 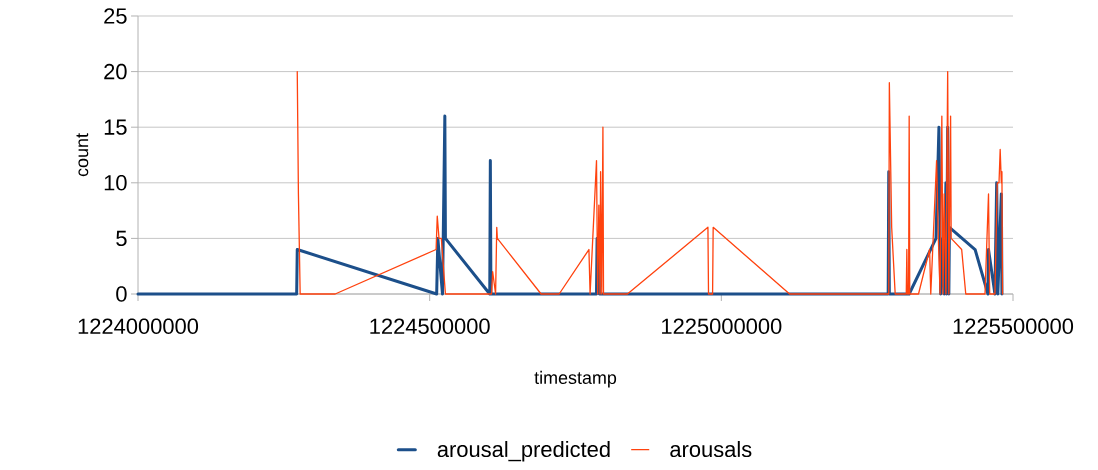 What do you see at coordinates (430, 326) in the screenshot?
I see `x-tick-label: 1224500000` at bounding box center [430, 326].